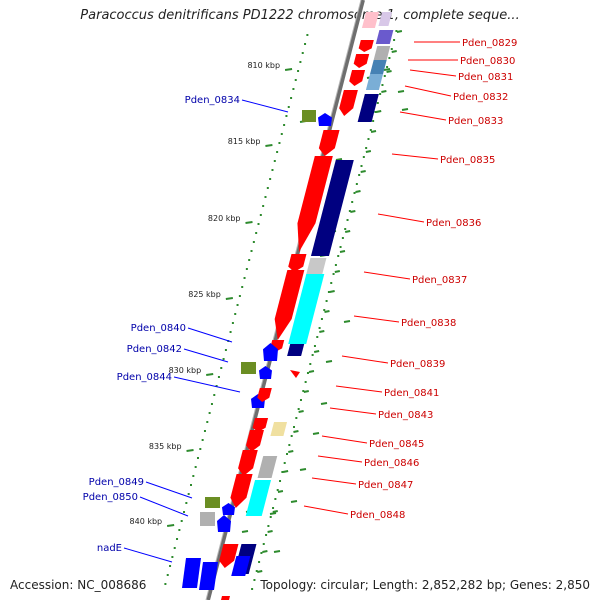 The width and height of the screenshot is (600, 600). I want to click on gene-0830-fwd, so click(366, 46).